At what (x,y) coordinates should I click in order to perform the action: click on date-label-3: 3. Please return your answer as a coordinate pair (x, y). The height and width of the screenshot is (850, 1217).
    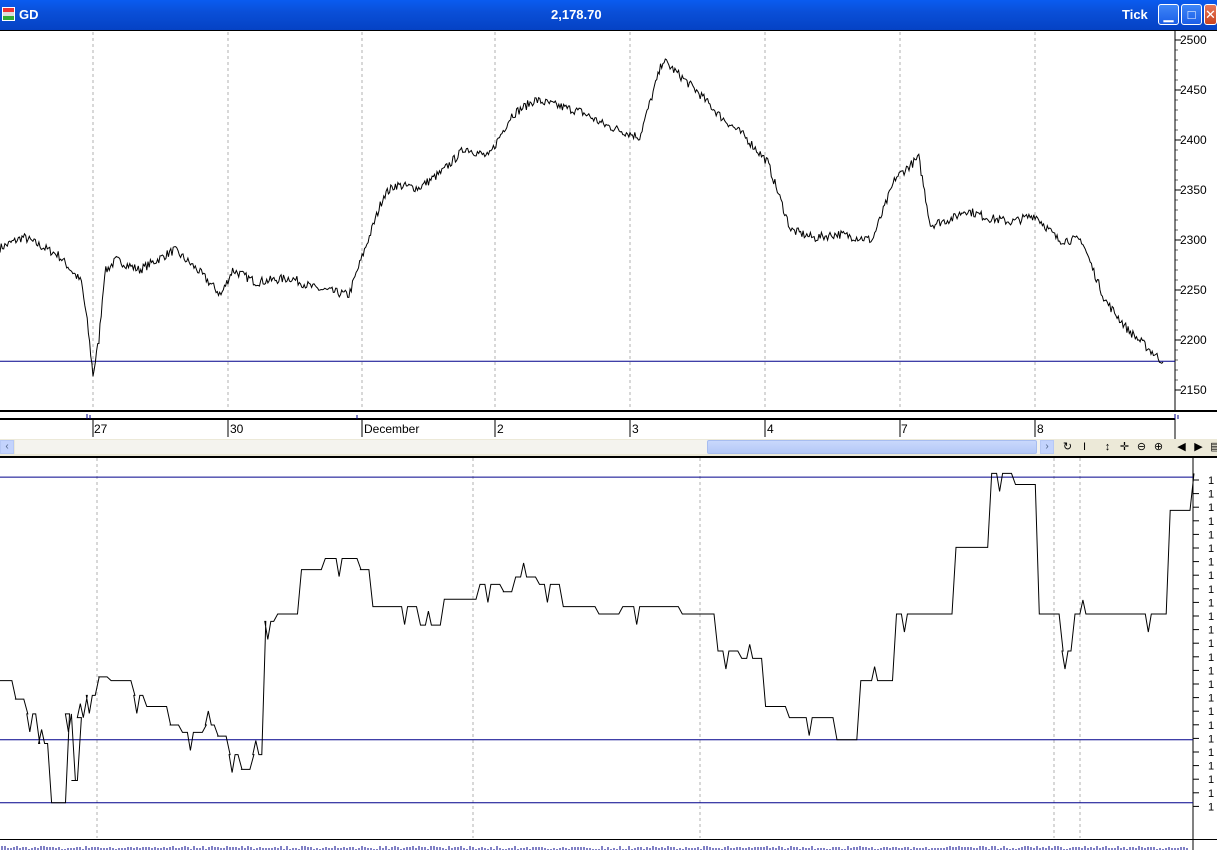
    Looking at the image, I should click on (635, 429).